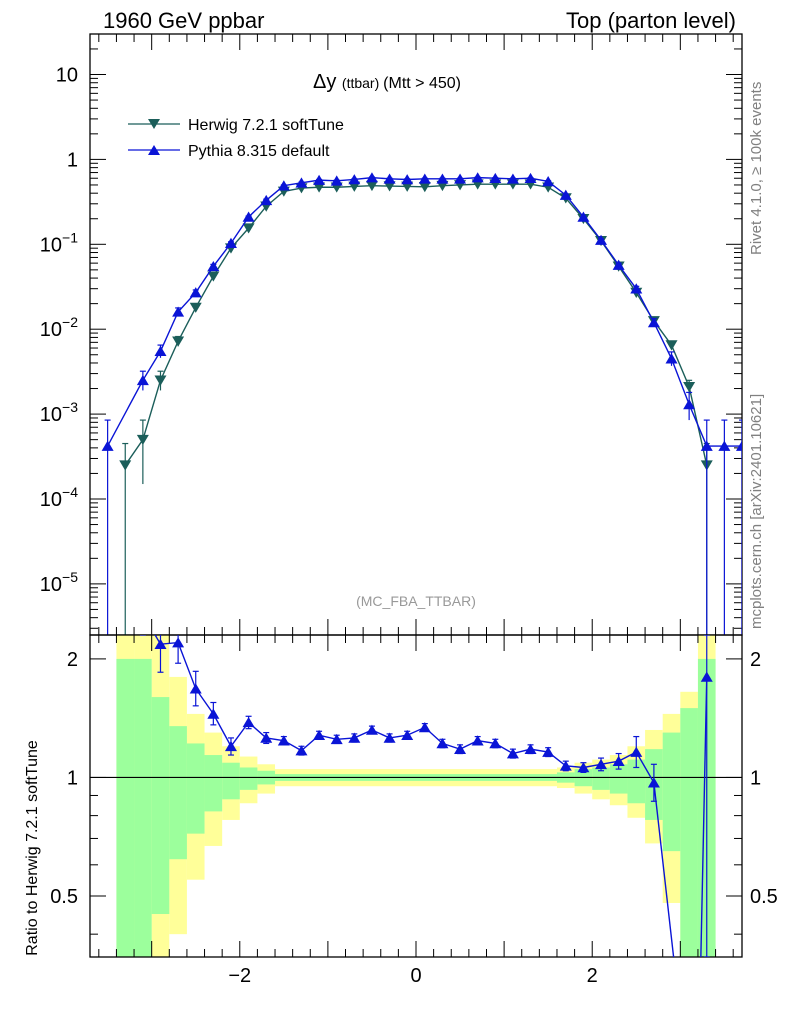 This screenshot has width=786, height=1024. Describe the element at coordinates (59, 497) in the screenshot. I see `y-tick-label: 10⁻⁴` at that location.